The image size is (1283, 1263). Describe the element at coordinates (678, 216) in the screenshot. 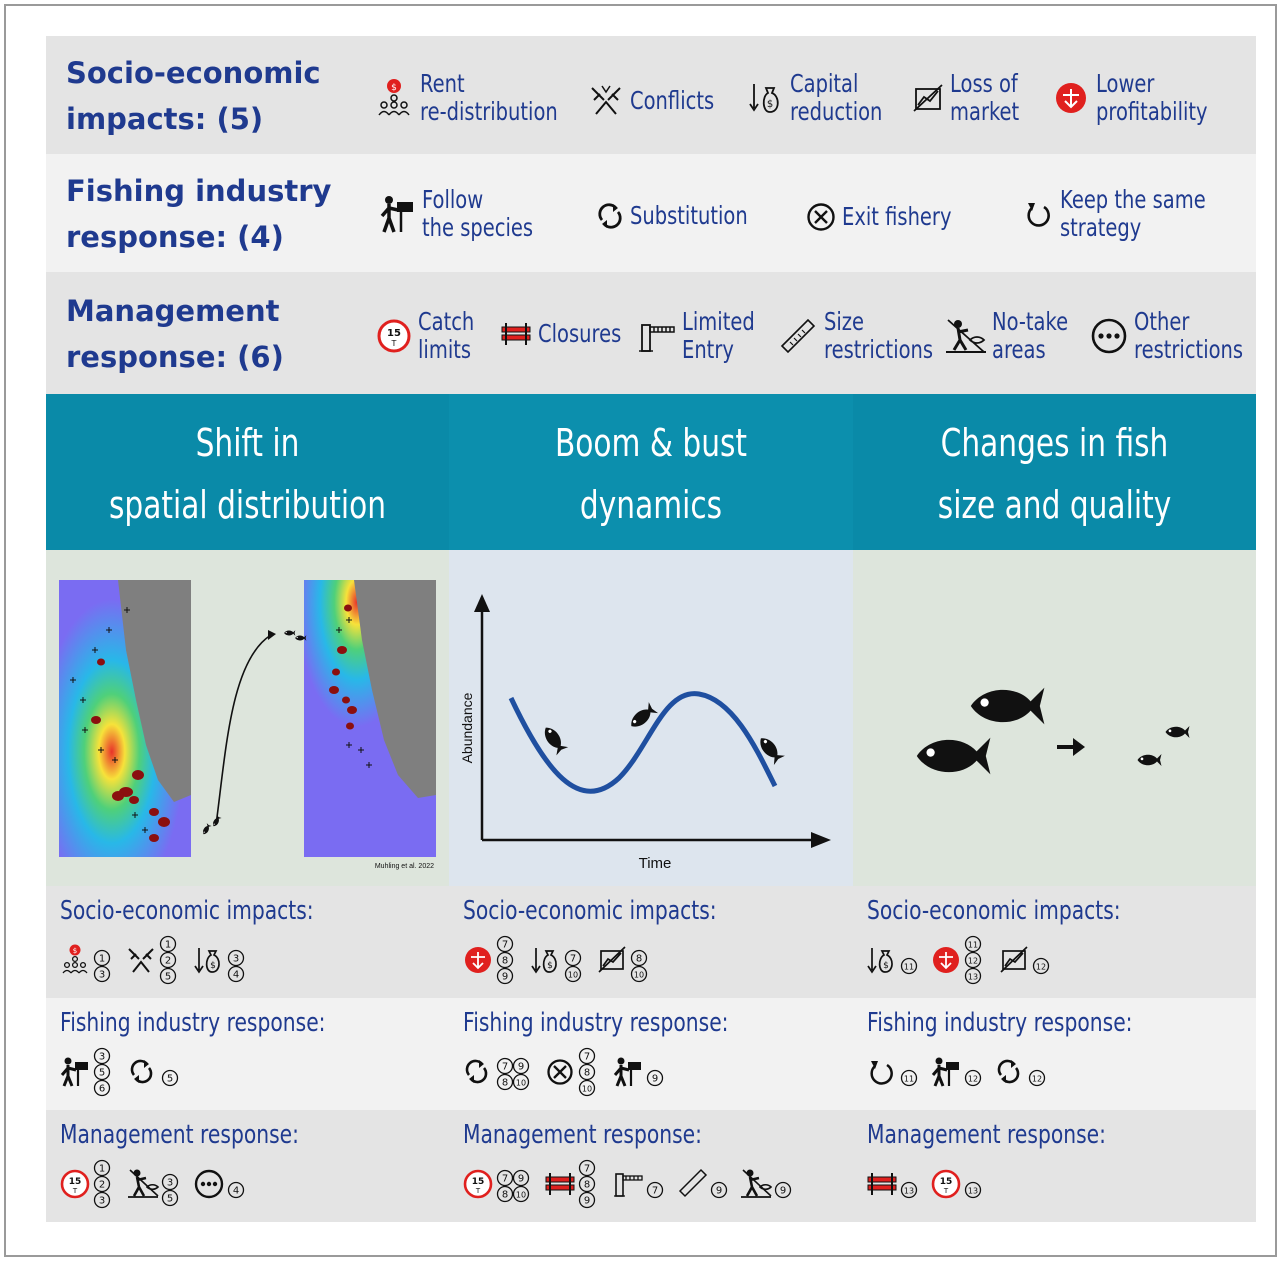

I see `substitution-item: Substitution` at that location.